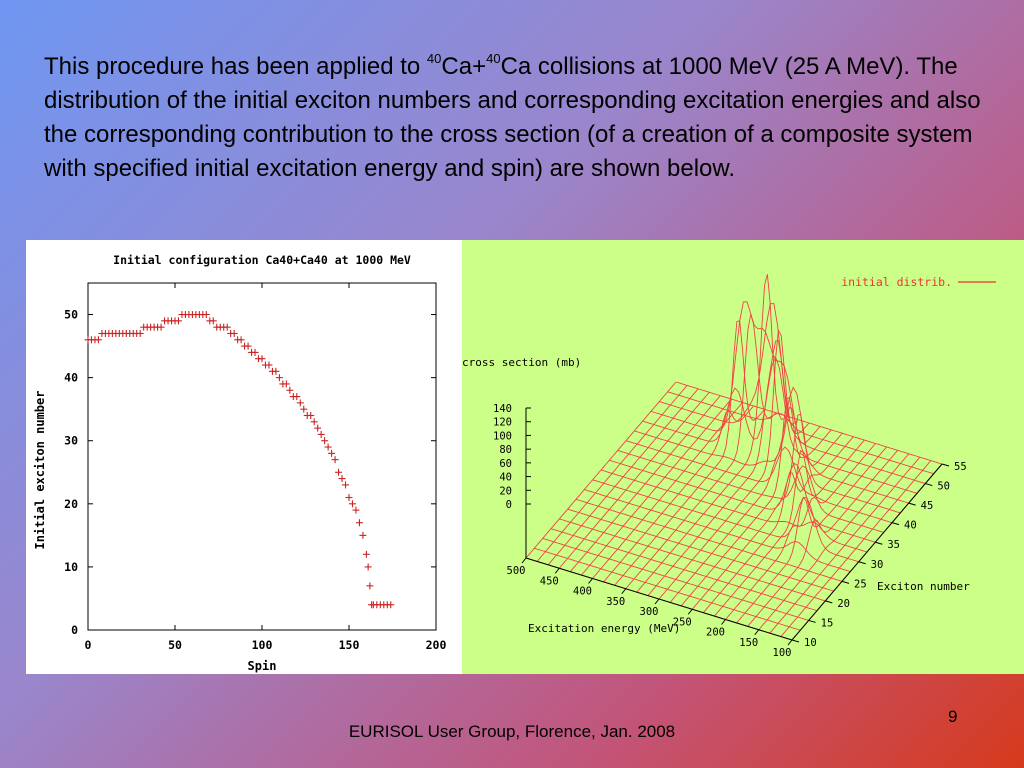 The image size is (1024, 768). I want to click on surface-ztick-label: 60, so click(505, 464).